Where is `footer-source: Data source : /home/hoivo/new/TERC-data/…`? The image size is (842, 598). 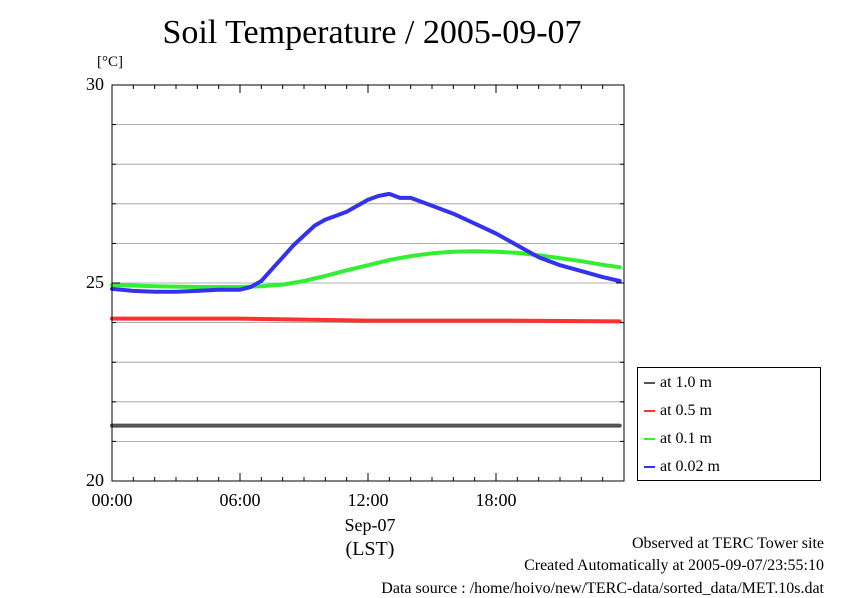 footer-source: Data source : /home/hoivo/new/TERC-data/… is located at coordinates (602, 588).